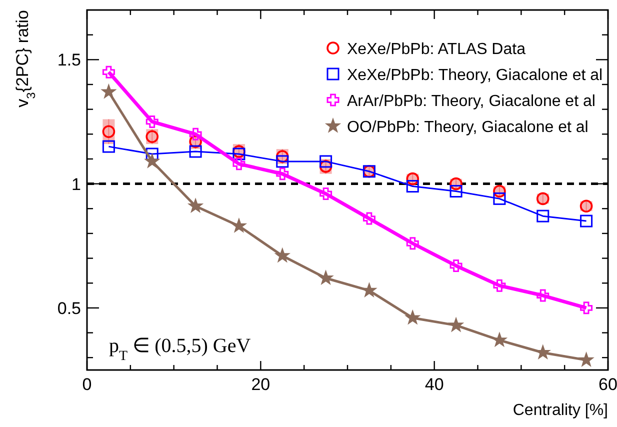 The image size is (617, 427). What do you see at coordinates (76, 184) in the screenshot?
I see `y-tick-label: 1` at bounding box center [76, 184].